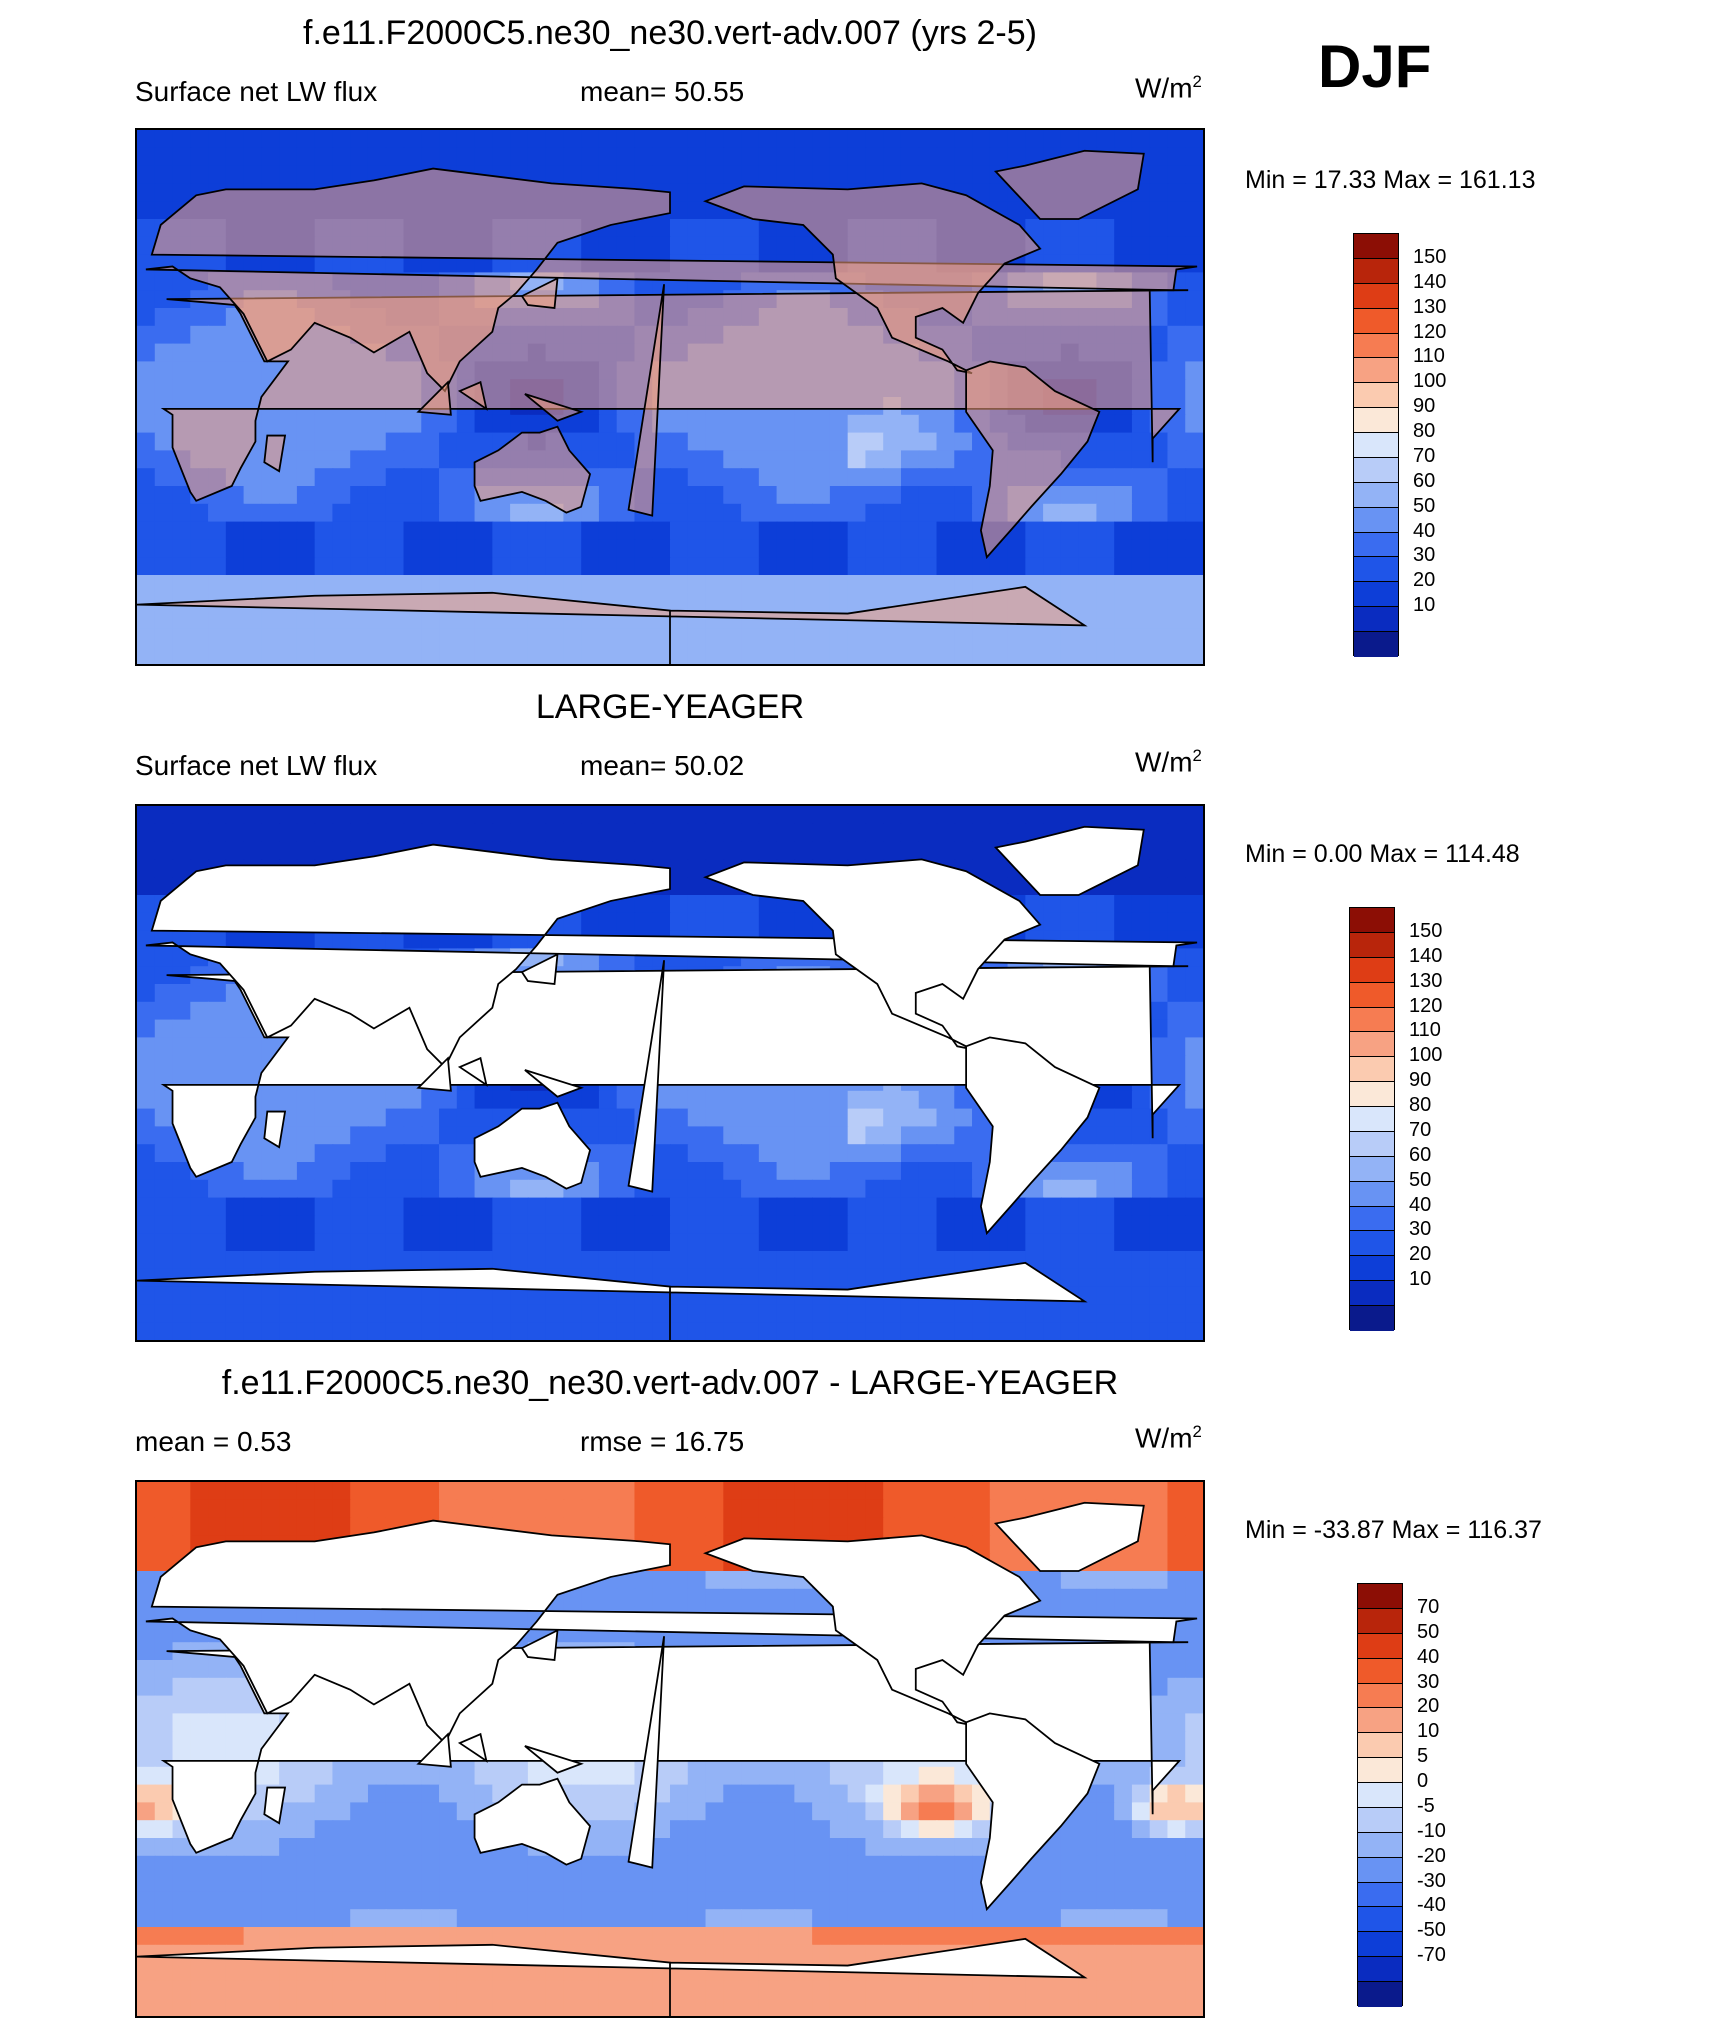 The image size is (1710, 2036). Describe the element at coordinates (1426, 980) in the screenshot. I see `colorbar-tick-label: 130` at that location.